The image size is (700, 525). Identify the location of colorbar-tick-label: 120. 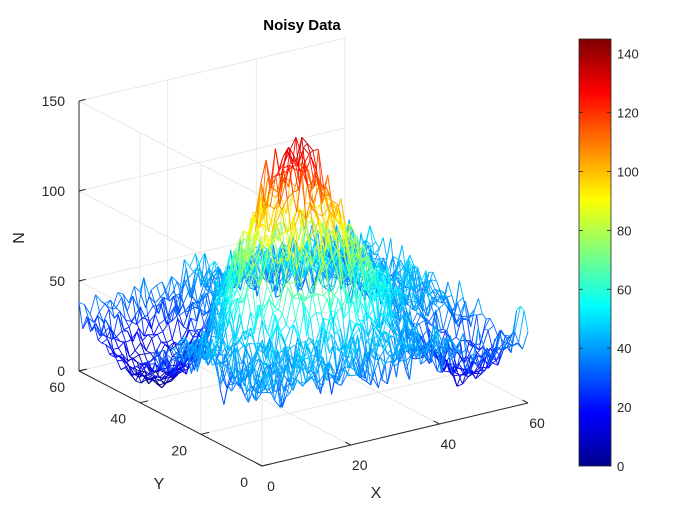
(628, 113).